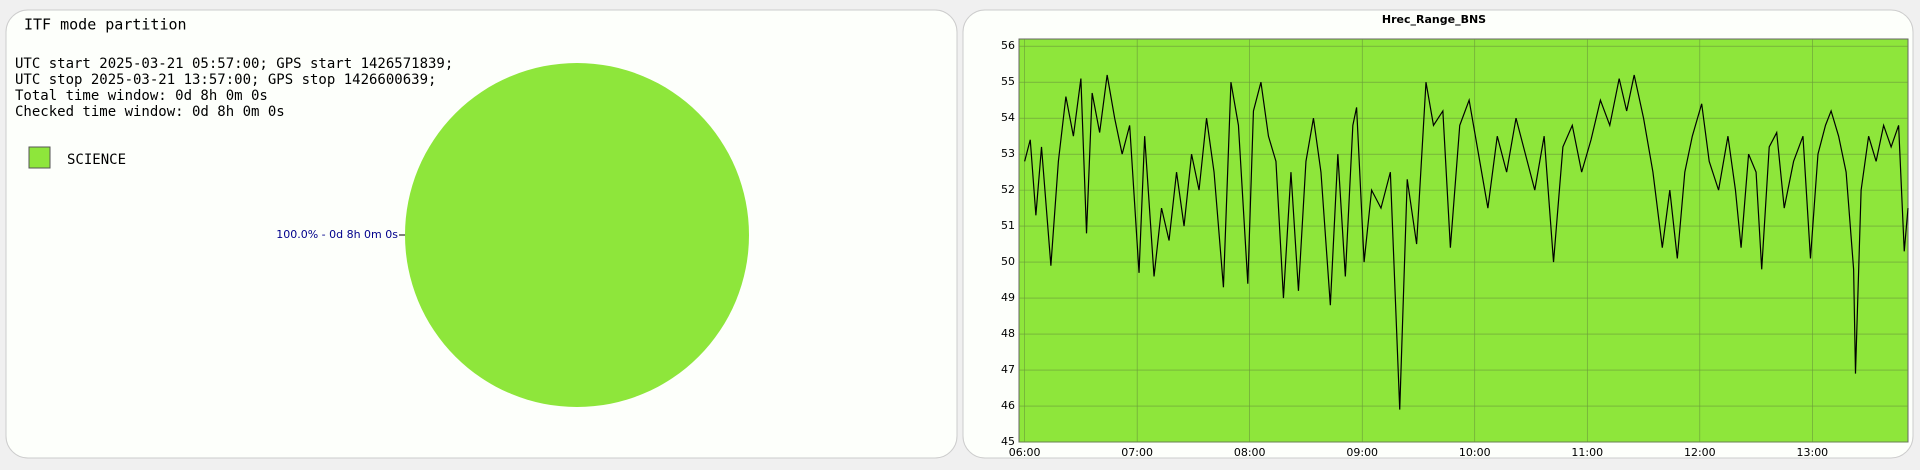 This screenshot has height=470, width=1920. I want to click on x-tick-label: 12:00, so click(1700, 452).